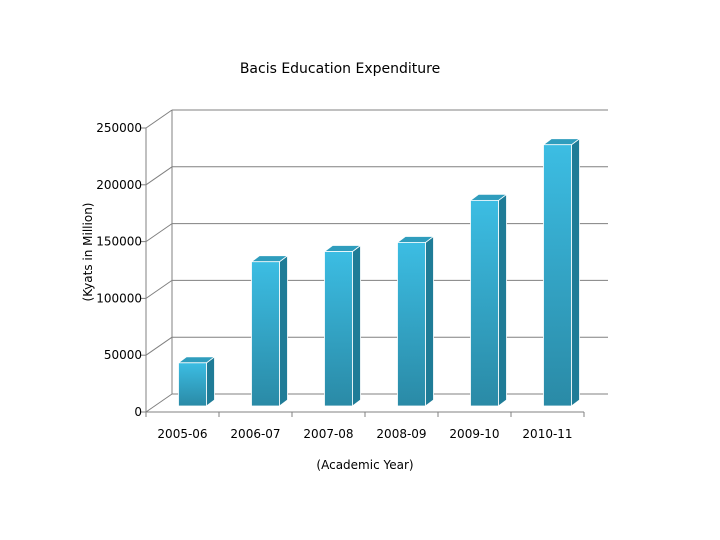 The height and width of the screenshot is (540, 720). I want to click on x-tick-label: 2008-09, so click(401, 434).